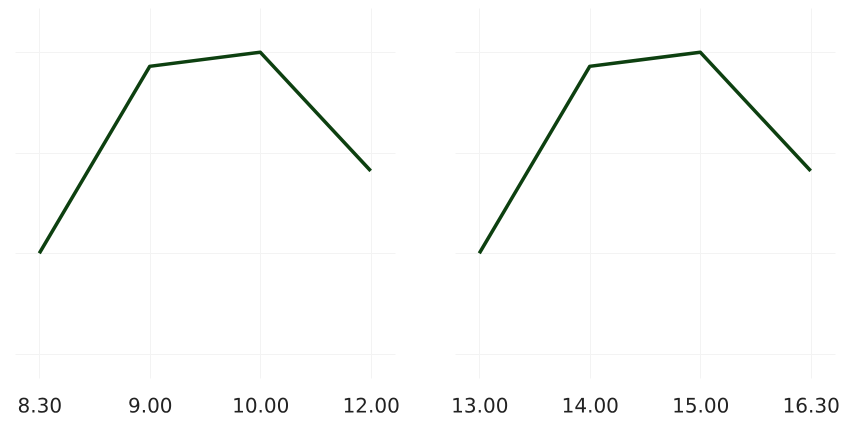 This screenshot has width=849, height=434. I want to click on x-tick-label: 16.30, so click(811, 406).